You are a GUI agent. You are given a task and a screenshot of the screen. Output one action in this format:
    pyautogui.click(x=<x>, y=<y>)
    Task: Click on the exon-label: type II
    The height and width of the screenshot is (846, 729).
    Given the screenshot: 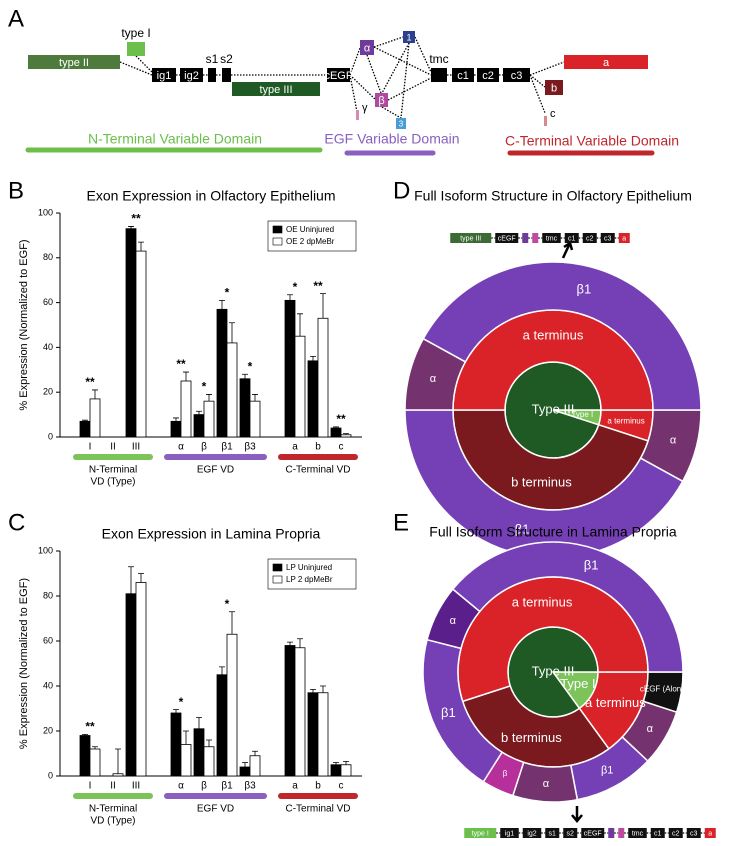 What is the action you would take?
    pyautogui.click(x=74, y=63)
    